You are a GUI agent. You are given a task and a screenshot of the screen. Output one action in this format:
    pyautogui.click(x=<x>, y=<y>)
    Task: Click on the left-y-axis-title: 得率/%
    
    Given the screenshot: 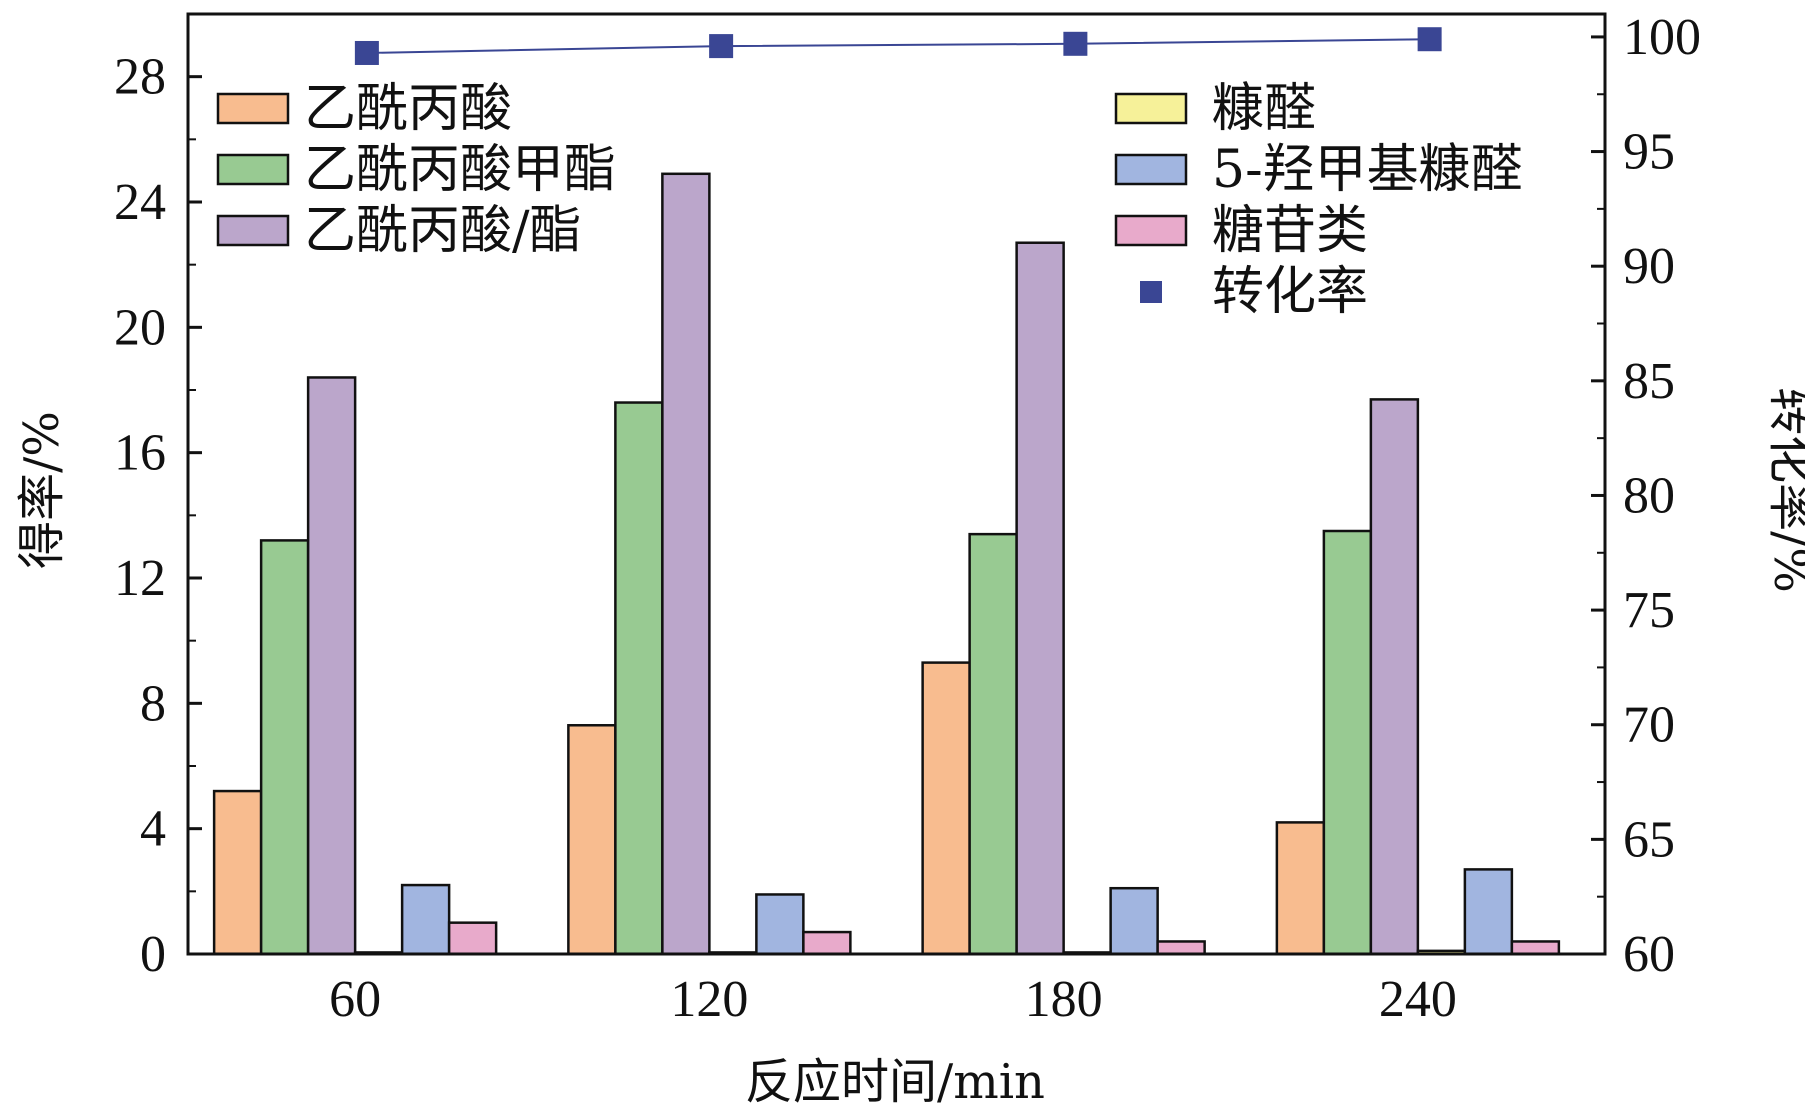 What is the action you would take?
    pyautogui.click(x=42, y=490)
    